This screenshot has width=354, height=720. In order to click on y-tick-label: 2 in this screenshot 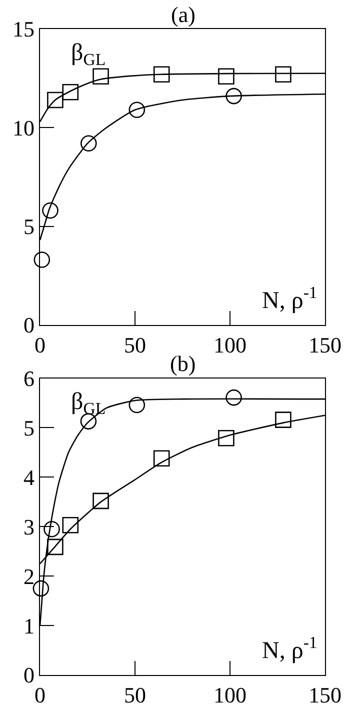, I will do `click(29, 576)`.